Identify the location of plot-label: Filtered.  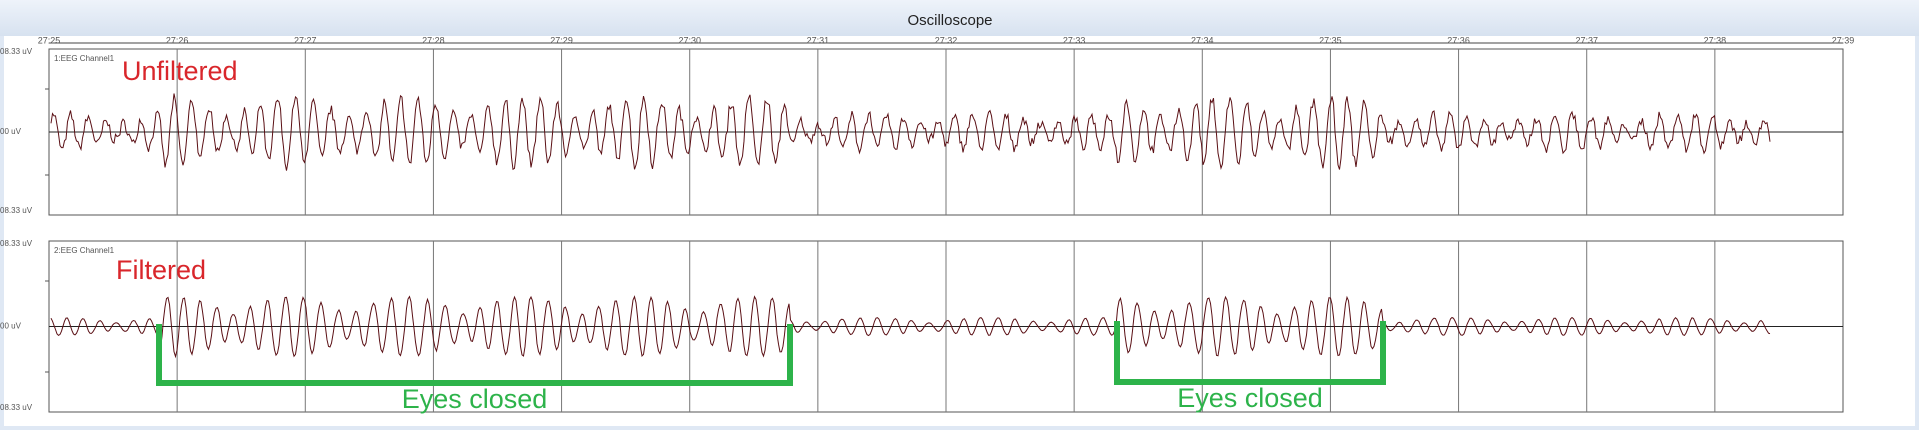
(161, 270).